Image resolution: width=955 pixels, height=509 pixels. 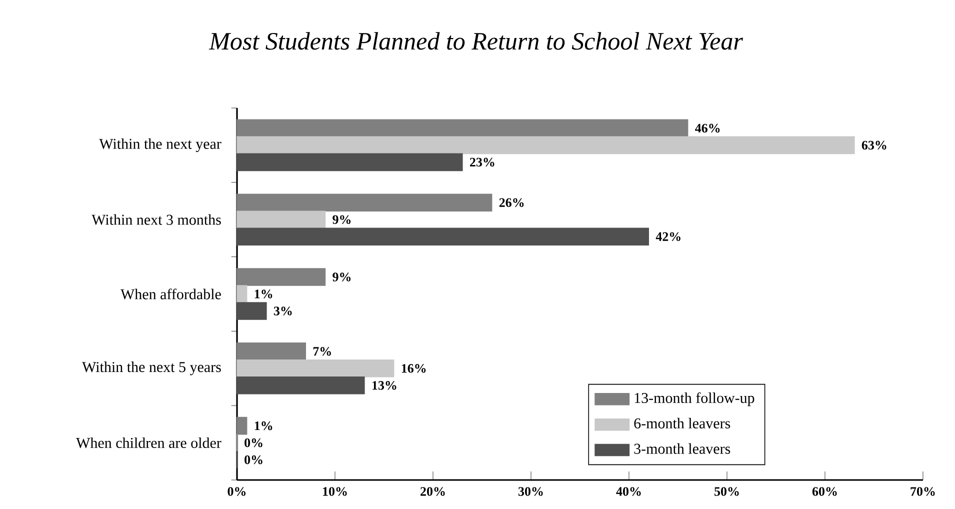 I want to click on y-tick-label: Within the next 5 years, so click(x=151, y=369).